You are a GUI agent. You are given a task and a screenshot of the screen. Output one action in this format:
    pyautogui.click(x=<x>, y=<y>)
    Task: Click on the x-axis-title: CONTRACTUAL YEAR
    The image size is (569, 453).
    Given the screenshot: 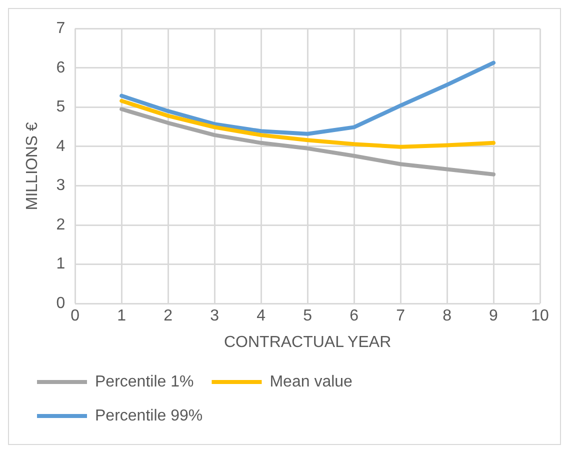 What is the action you would take?
    pyautogui.click(x=308, y=342)
    